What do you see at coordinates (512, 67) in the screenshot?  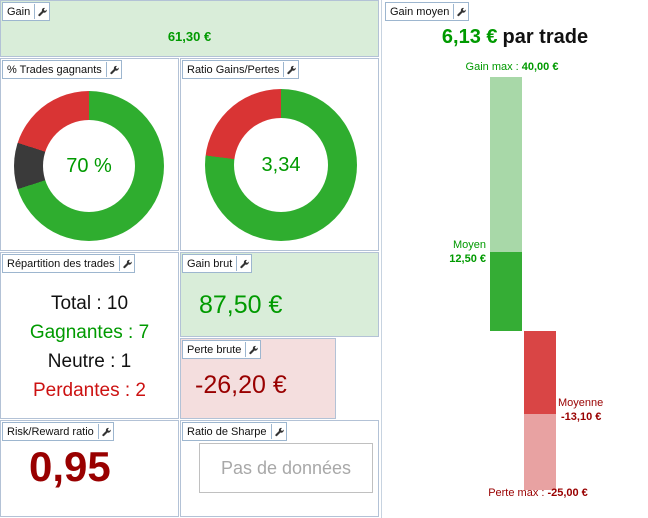 I see `max-gain-label: Gain max :40,00 €` at bounding box center [512, 67].